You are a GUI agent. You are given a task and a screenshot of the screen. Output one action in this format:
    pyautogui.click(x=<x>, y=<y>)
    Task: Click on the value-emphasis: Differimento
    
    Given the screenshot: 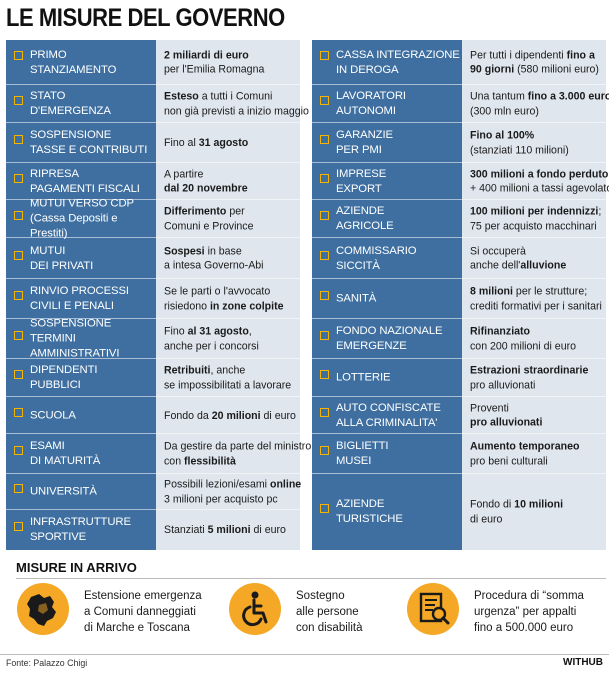 What is the action you would take?
    pyautogui.click(x=195, y=211)
    